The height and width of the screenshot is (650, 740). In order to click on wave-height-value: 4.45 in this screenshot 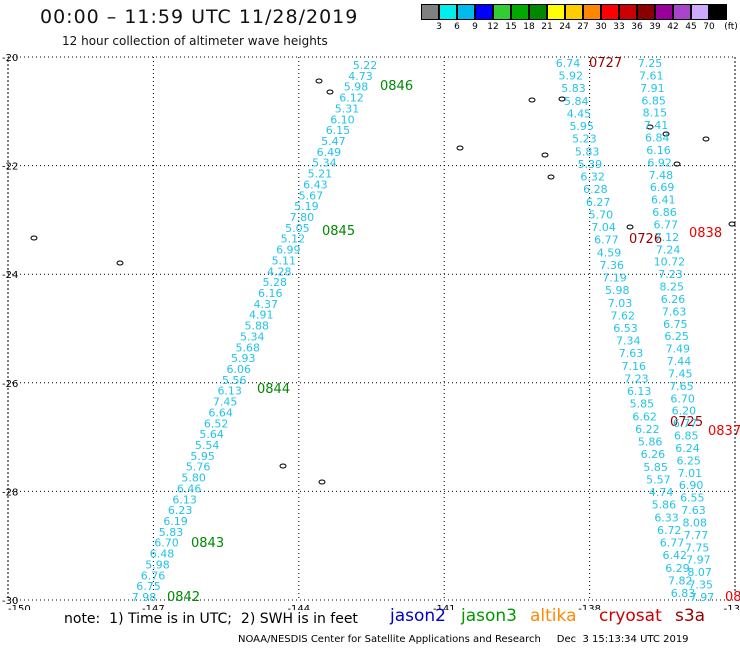, I will do `click(579, 113)`.